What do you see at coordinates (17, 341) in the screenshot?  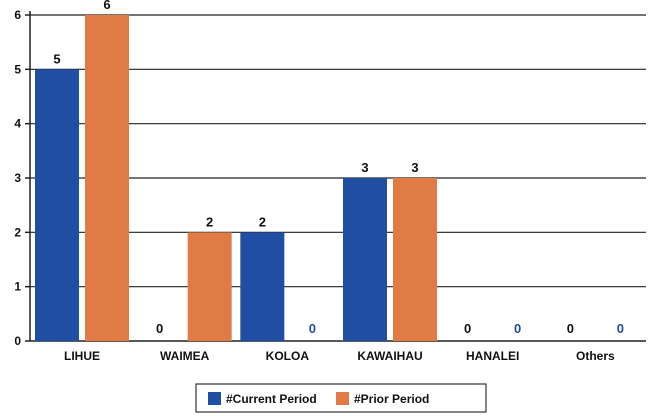 I see `y-tick-label: 0` at bounding box center [17, 341].